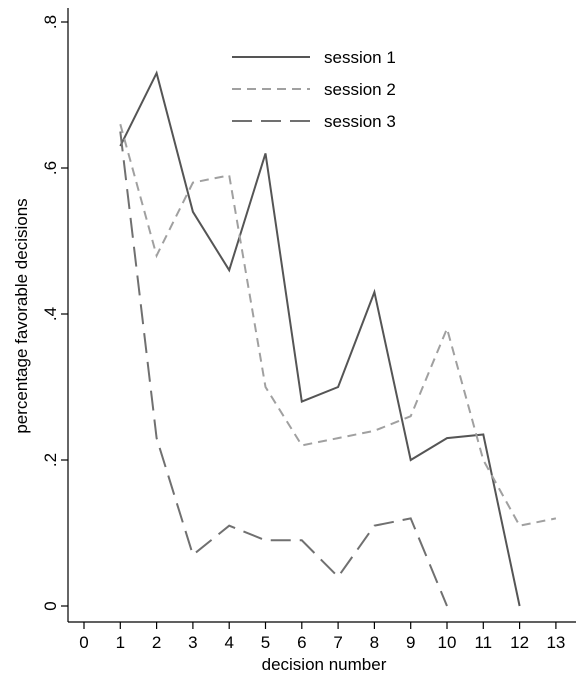 The width and height of the screenshot is (579, 675). I want to click on x-tick-label: 3, so click(192, 642).